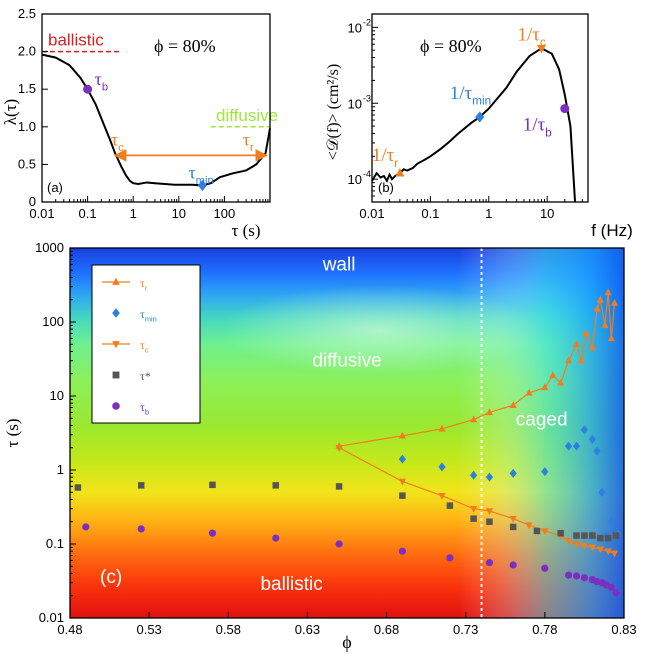 This screenshot has width=654, height=654. I want to click on panel-a-label: (a), so click(55, 187).